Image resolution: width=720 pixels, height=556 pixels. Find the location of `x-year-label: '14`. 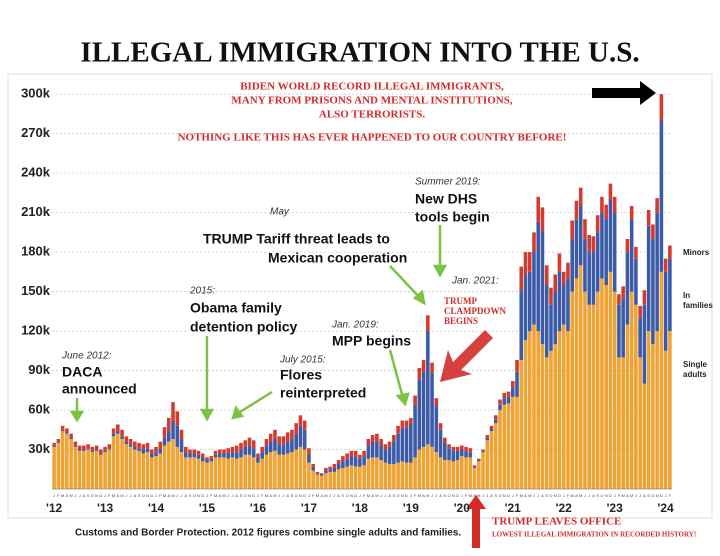

x-year-label: '14 is located at coordinates (156, 508).